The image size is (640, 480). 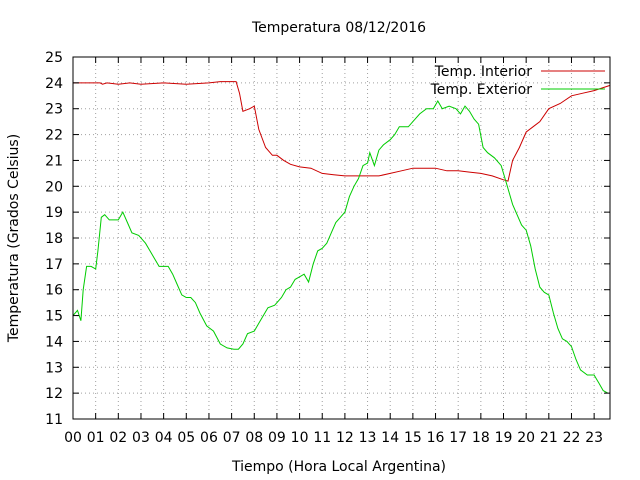 What do you see at coordinates (368, 438) in the screenshot?
I see `x-tick-label: 13` at bounding box center [368, 438].